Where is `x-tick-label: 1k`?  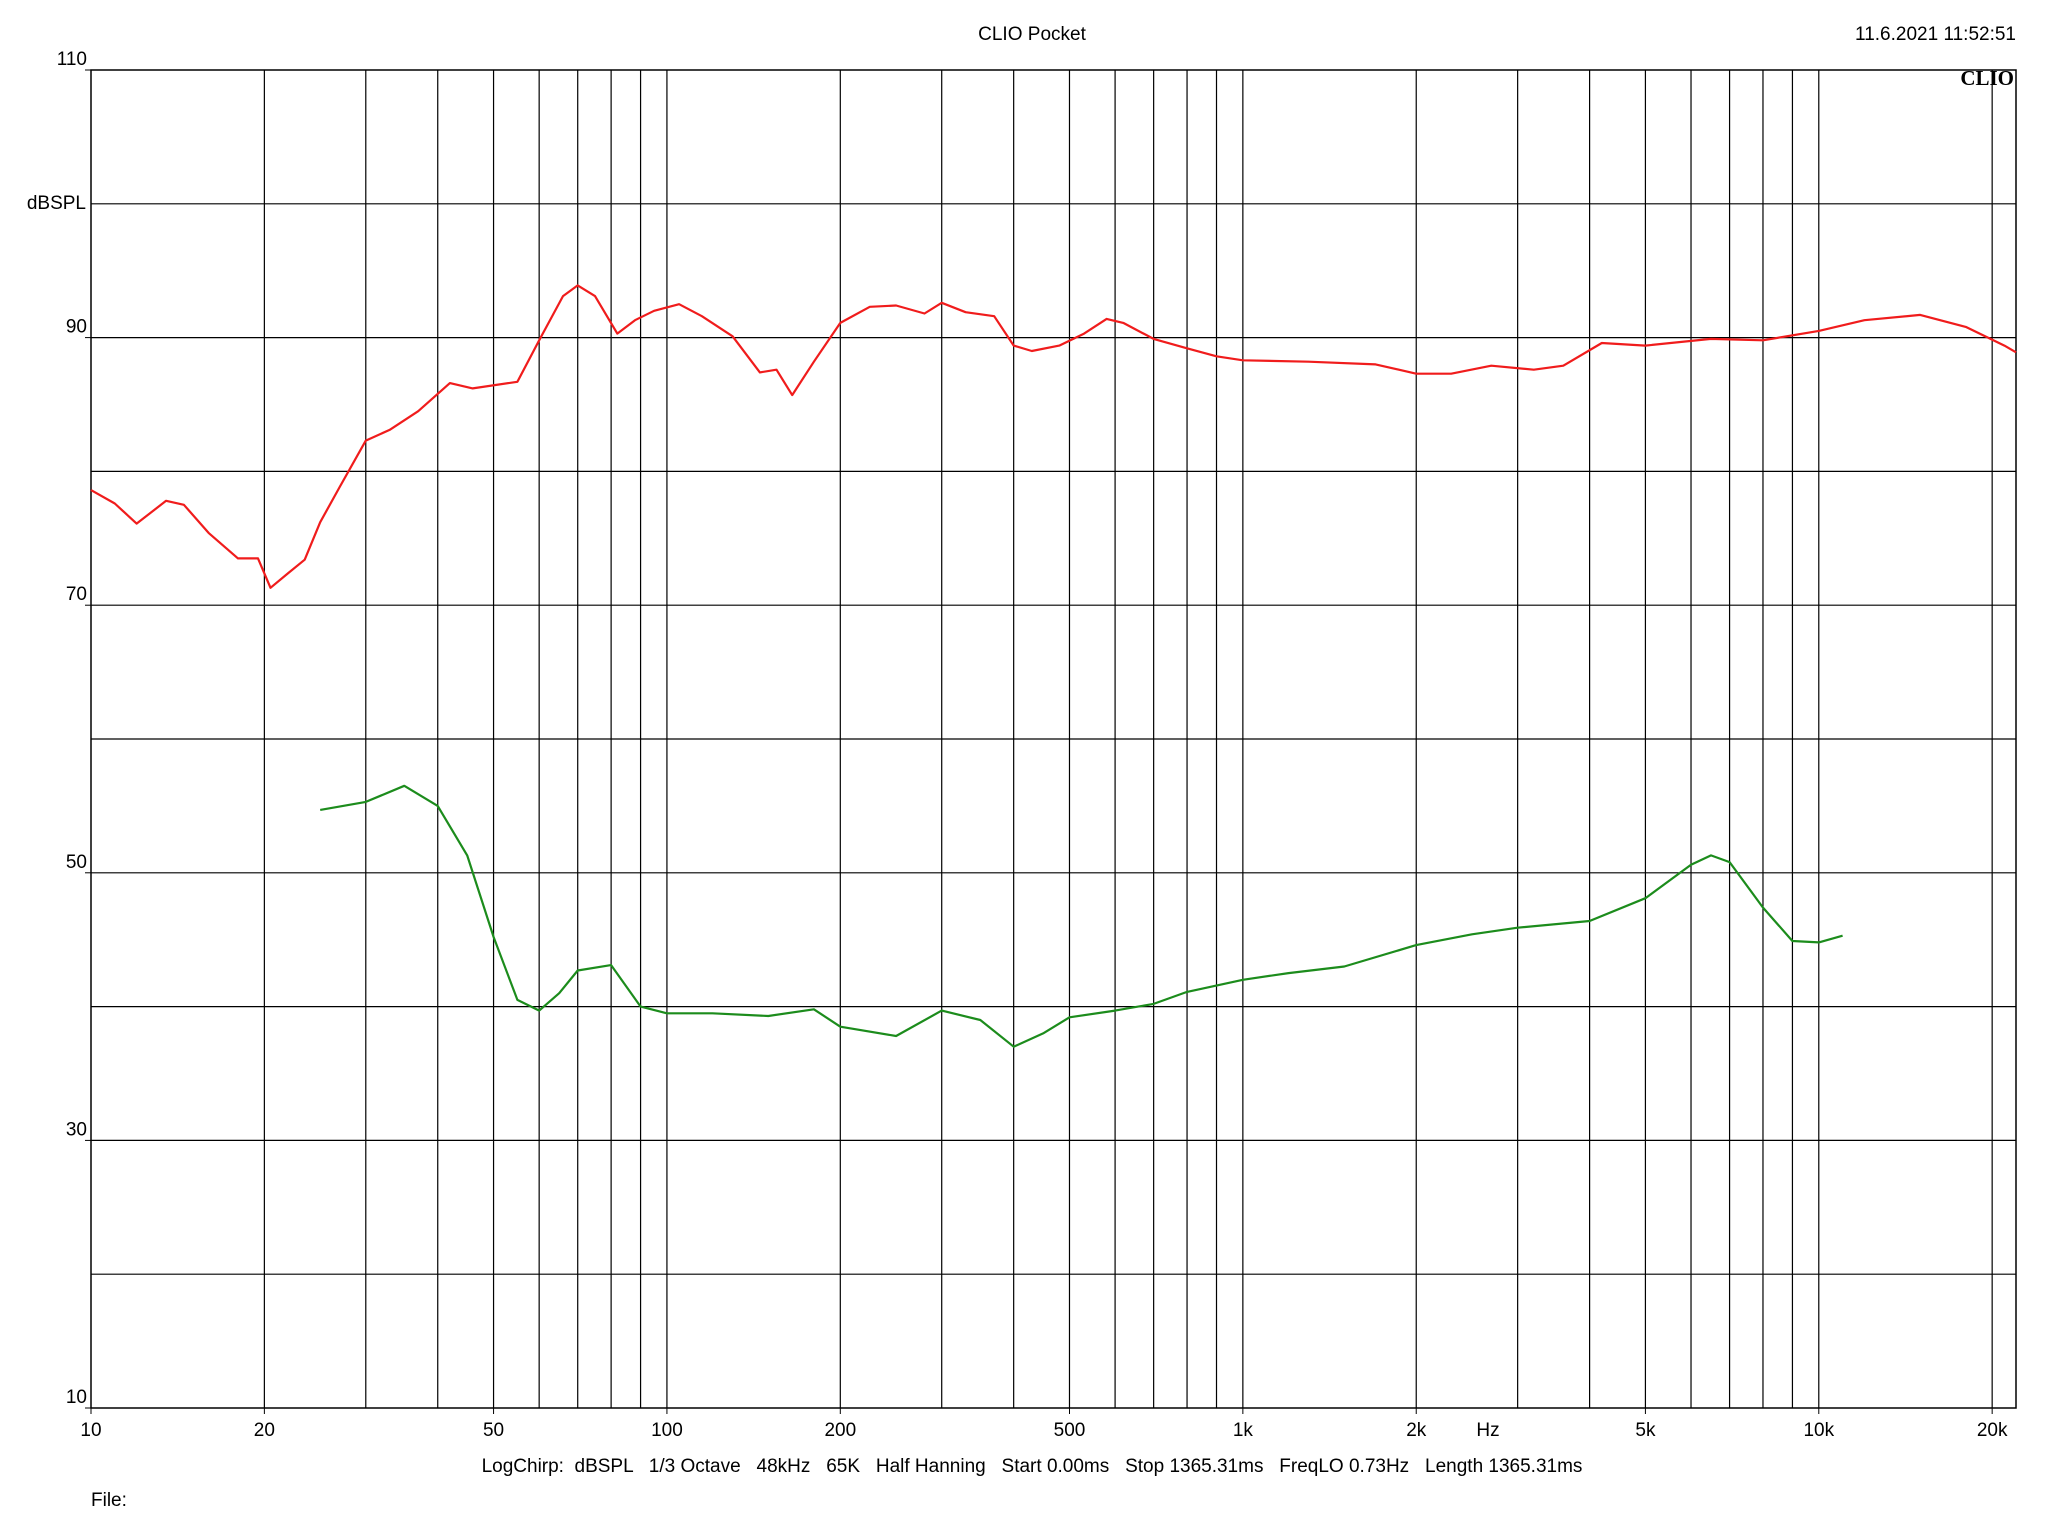
x-tick-label: 1k is located at coordinates (1243, 1430).